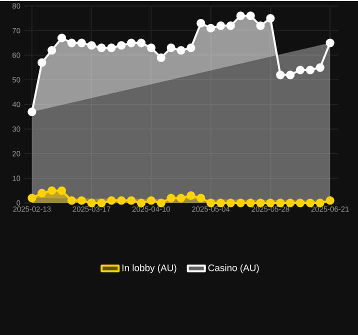 This screenshot has width=358, height=335. Describe the element at coordinates (149, 269) in the screenshot. I see `legend-label: In lobby (AU)` at that location.